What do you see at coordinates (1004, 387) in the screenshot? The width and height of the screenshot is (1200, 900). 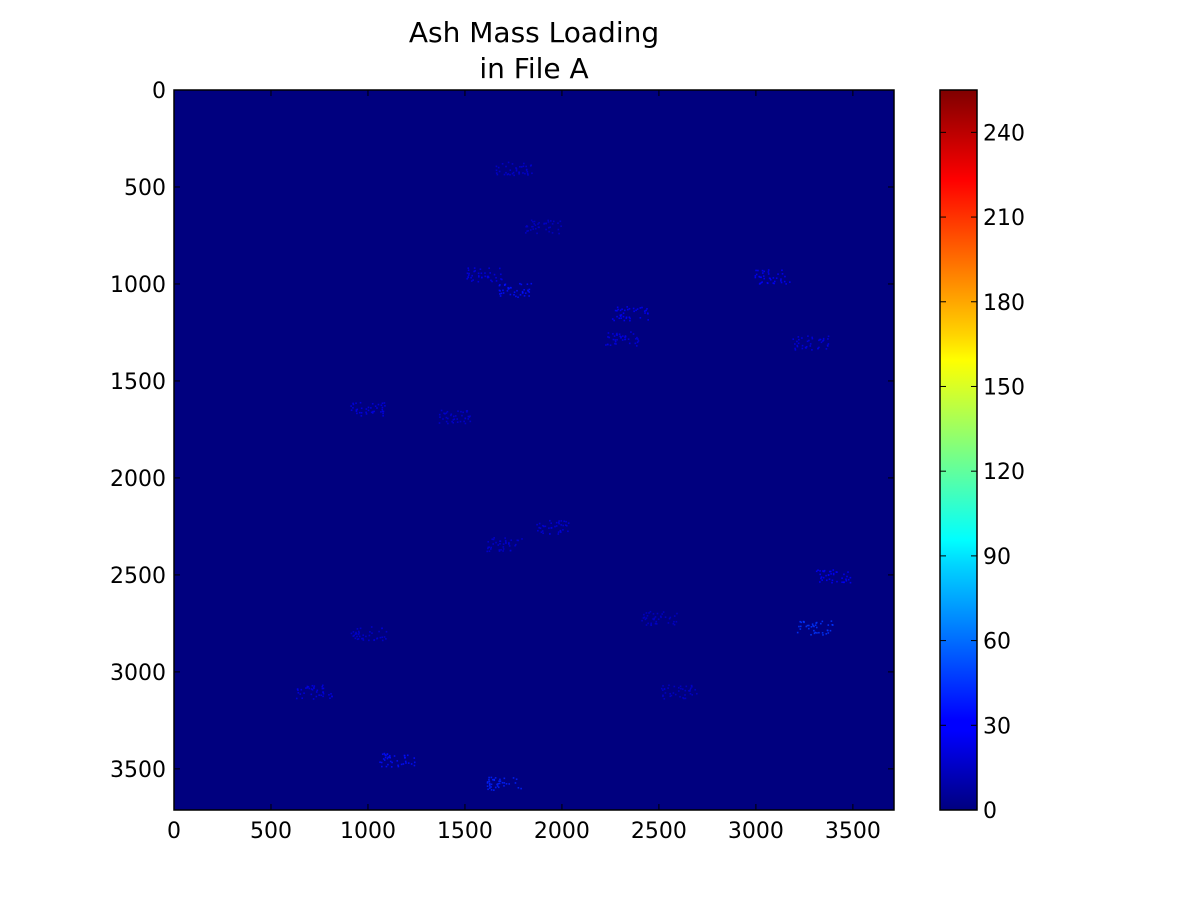 I see `colorbar-tick-label: 150` at bounding box center [1004, 387].